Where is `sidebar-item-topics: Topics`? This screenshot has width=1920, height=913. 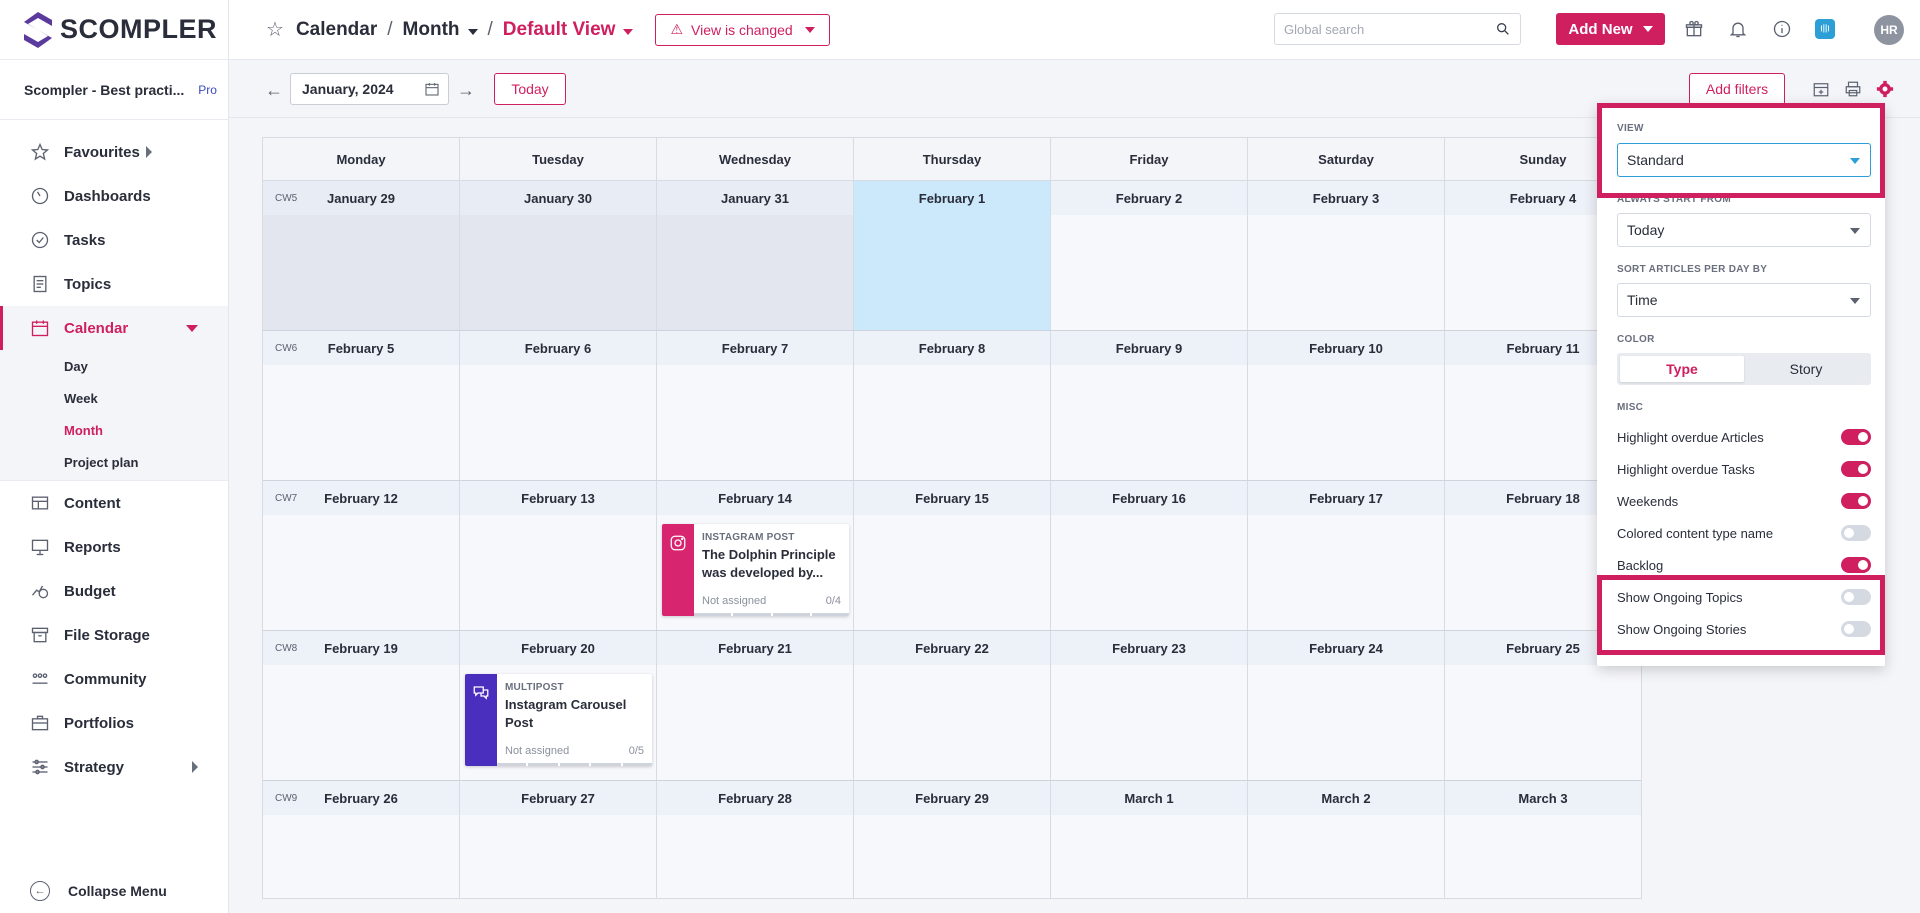
sidebar-item-topics: Topics is located at coordinates (114, 284).